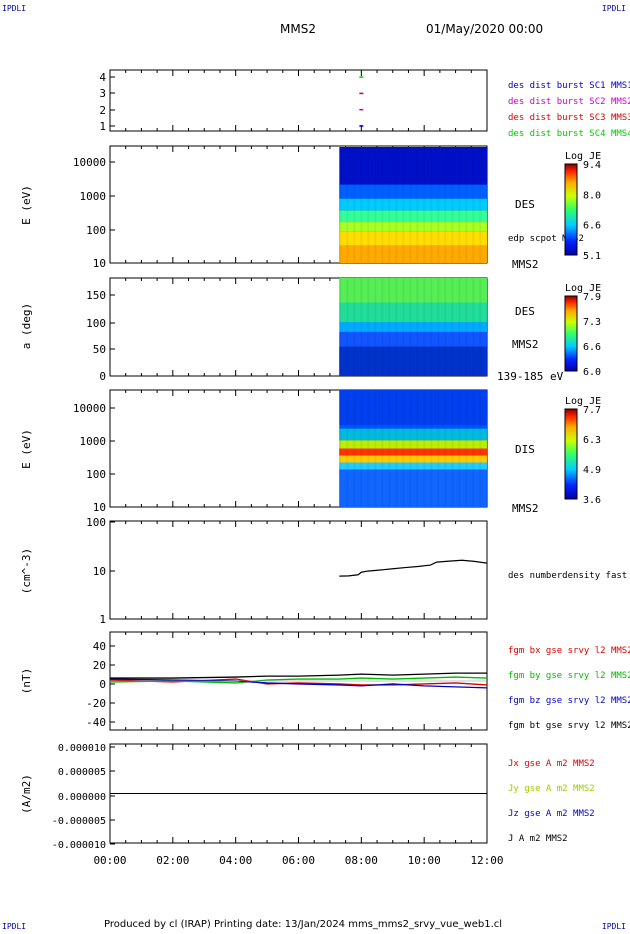  Describe the element at coordinates (26, 205) in the screenshot. I see `panel-2-ylabel: E (eV)` at that location.